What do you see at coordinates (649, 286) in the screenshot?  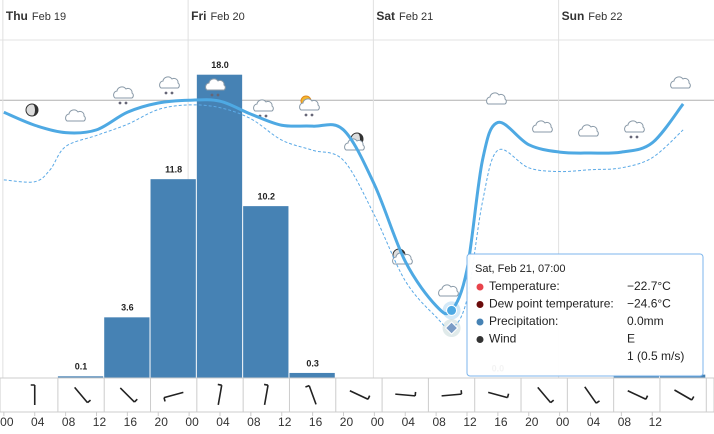 I see `tooltip-value: −22.7°C` at bounding box center [649, 286].